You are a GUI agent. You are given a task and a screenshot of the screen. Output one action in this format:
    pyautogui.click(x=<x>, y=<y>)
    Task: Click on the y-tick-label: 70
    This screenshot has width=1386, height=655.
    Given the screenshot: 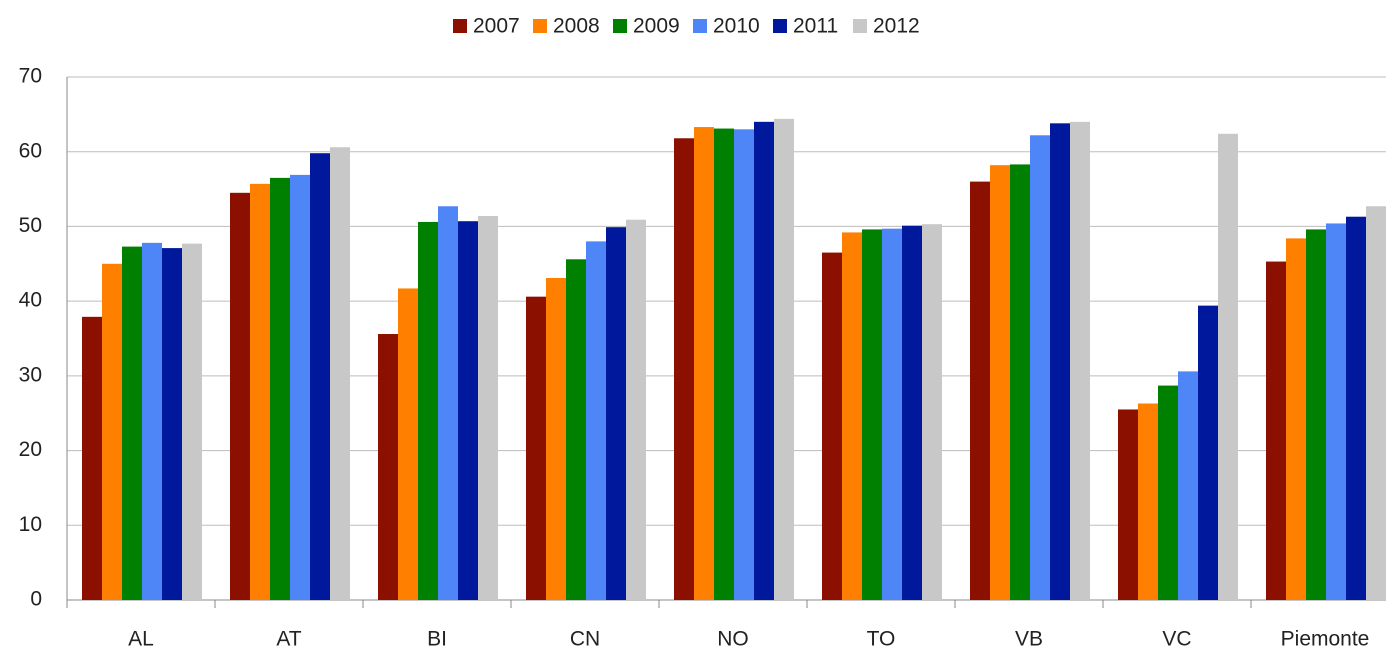 What is the action you would take?
    pyautogui.click(x=30, y=76)
    